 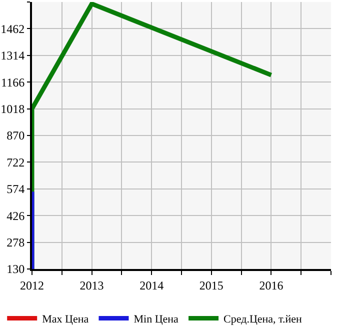 What do you see at coordinates (15, 135) in the screenshot?
I see `y-tick-label: 870` at bounding box center [15, 135].